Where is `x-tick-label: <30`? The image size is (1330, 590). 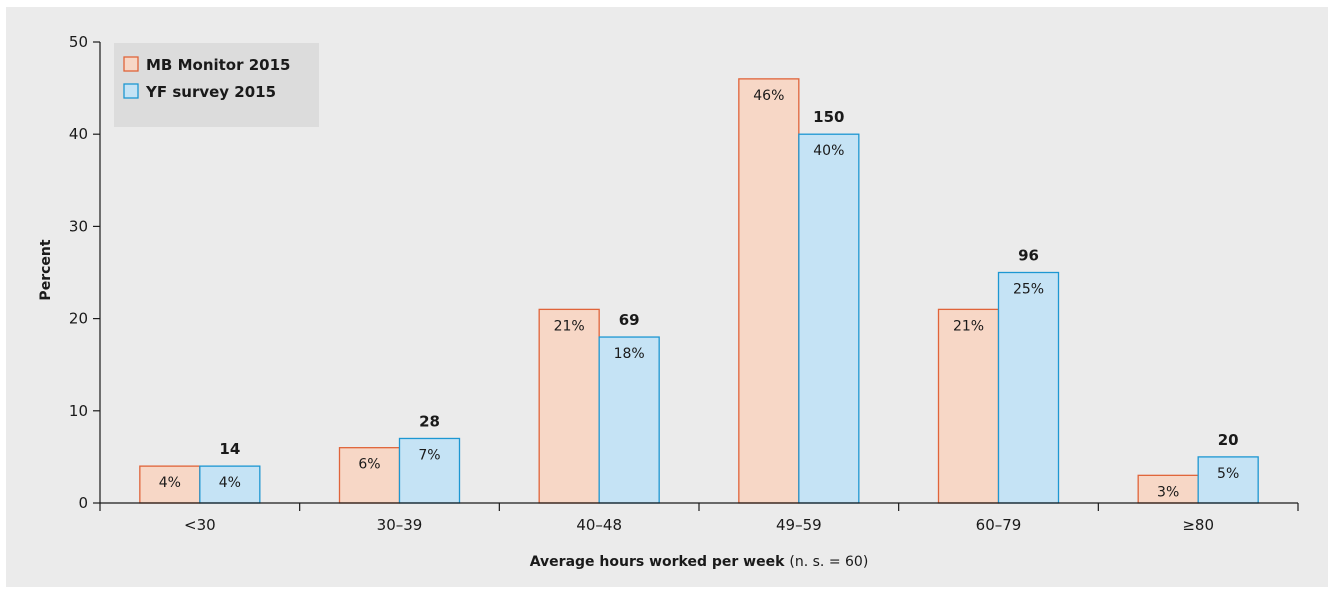 x-tick-label: <30 is located at coordinates (200, 525).